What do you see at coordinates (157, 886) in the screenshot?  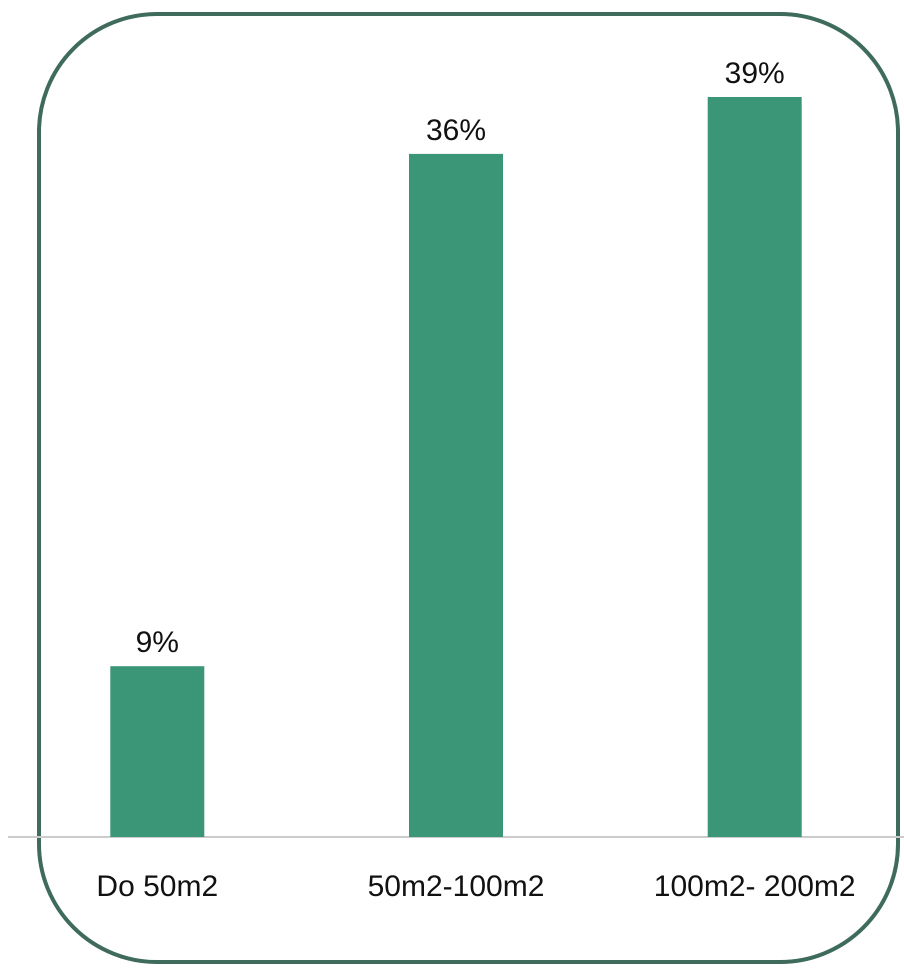 I see `category-label-1: Do 50m2` at bounding box center [157, 886].